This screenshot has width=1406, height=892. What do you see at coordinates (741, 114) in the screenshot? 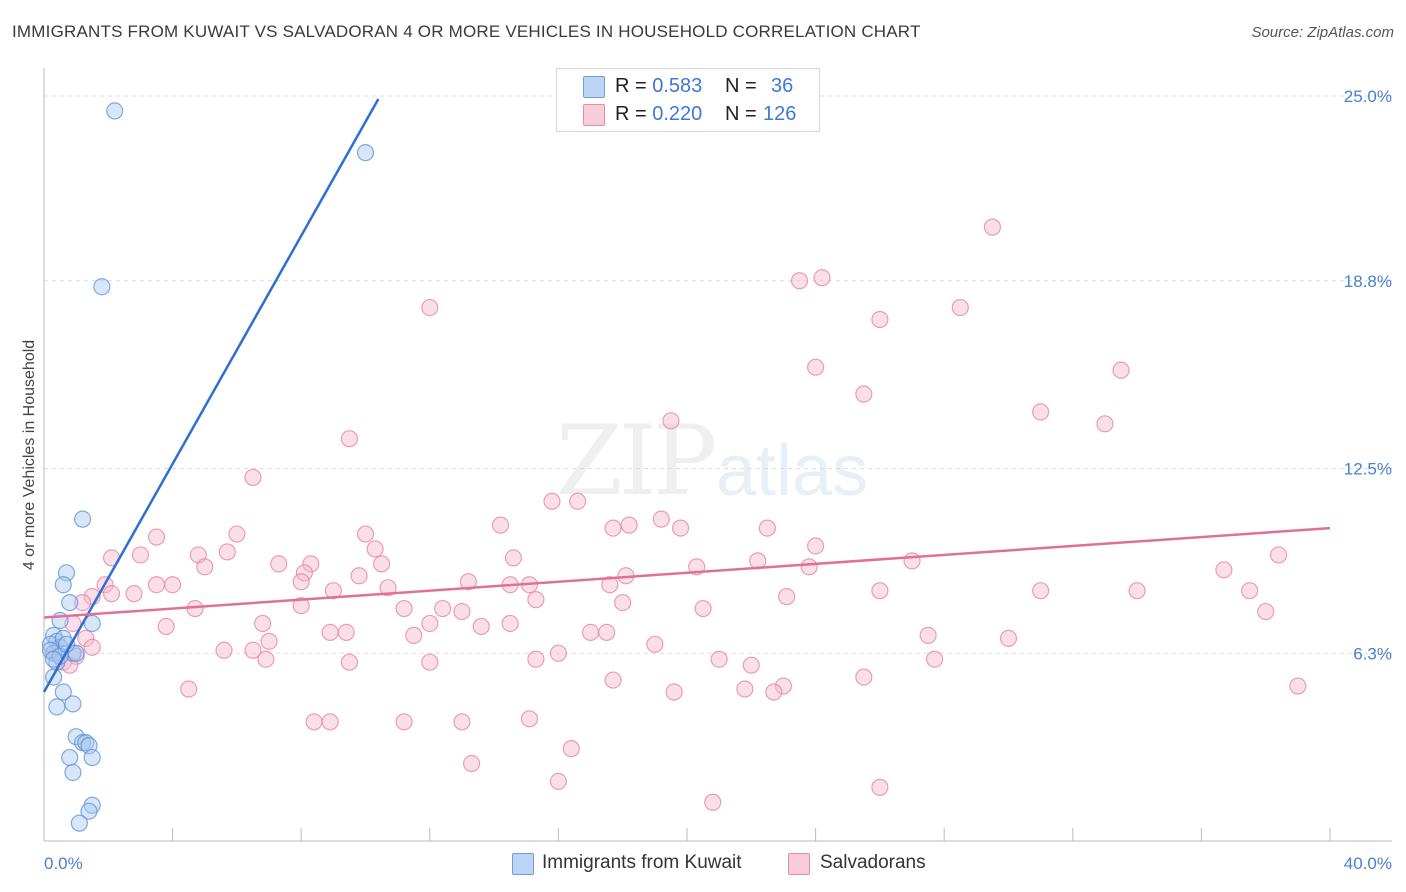
I see `legend-n-label: N =` at bounding box center [741, 114].